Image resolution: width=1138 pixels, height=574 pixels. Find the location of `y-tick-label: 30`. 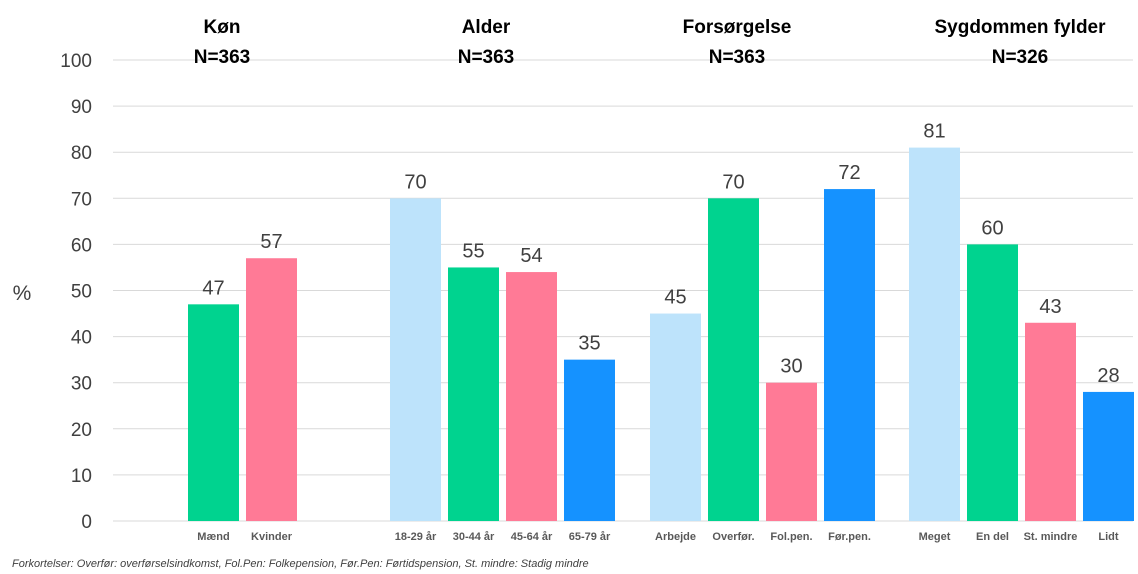

y-tick-label: 30 is located at coordinates (81, 384).